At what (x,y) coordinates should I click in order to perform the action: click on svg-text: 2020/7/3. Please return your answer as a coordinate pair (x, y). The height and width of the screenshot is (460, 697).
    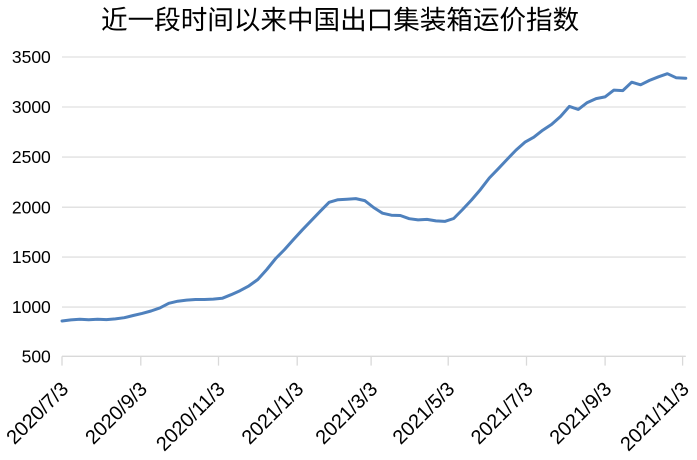
    Looking at the image, I should click on (38, 413).